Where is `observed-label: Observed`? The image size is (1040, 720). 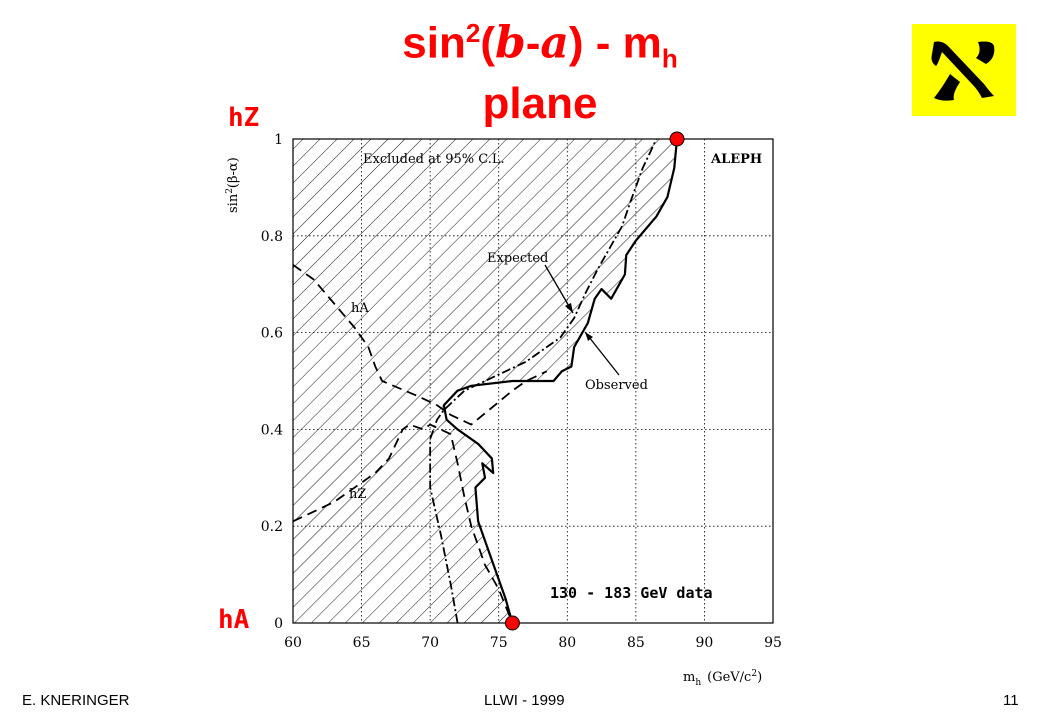 observed-label: Observed is located at coordinates (616, 385).